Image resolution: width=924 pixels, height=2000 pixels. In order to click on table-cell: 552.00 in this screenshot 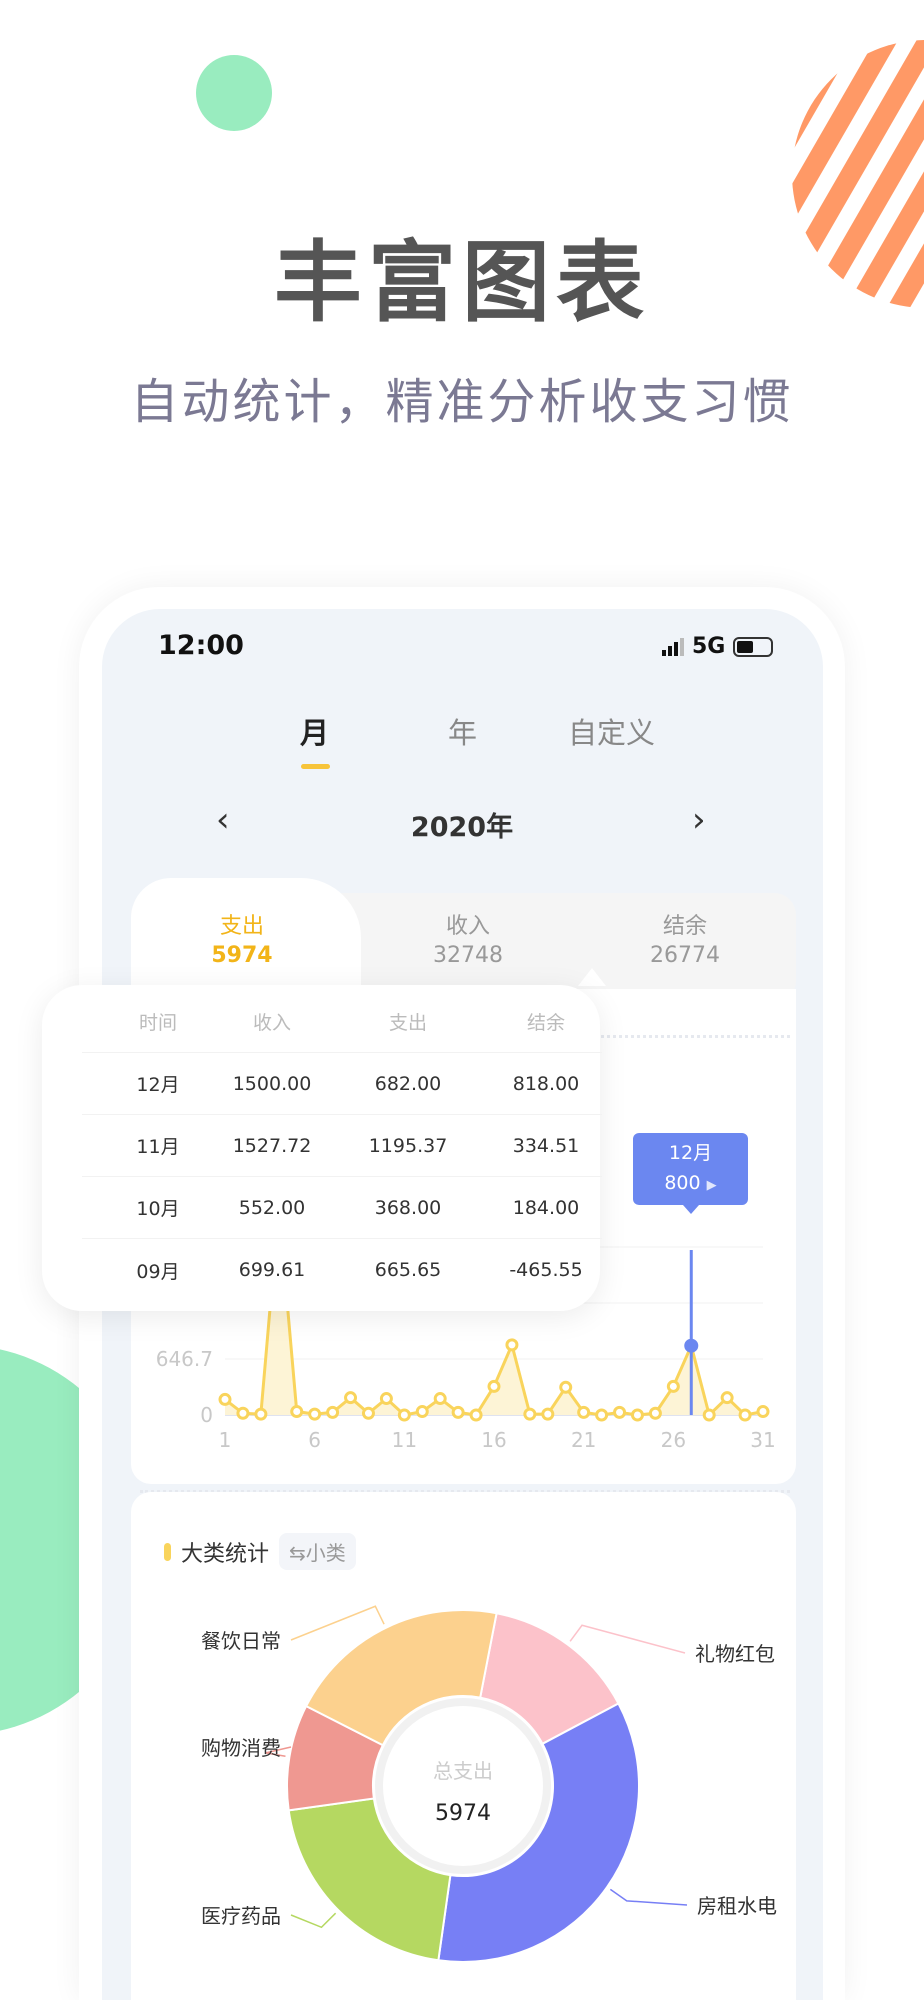, I will do `click(272, 1207)`.